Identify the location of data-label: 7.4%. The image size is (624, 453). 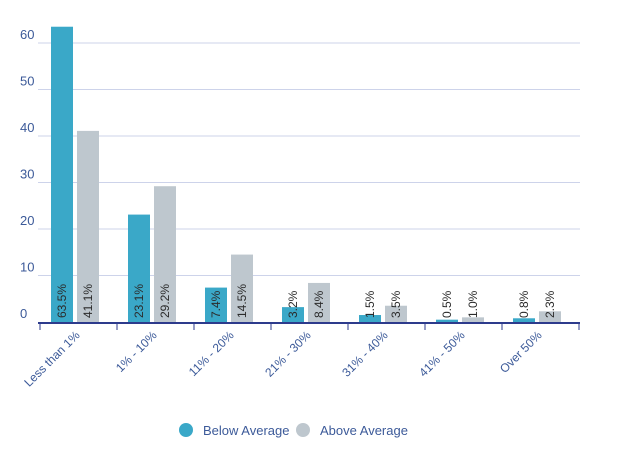
(216, 304).